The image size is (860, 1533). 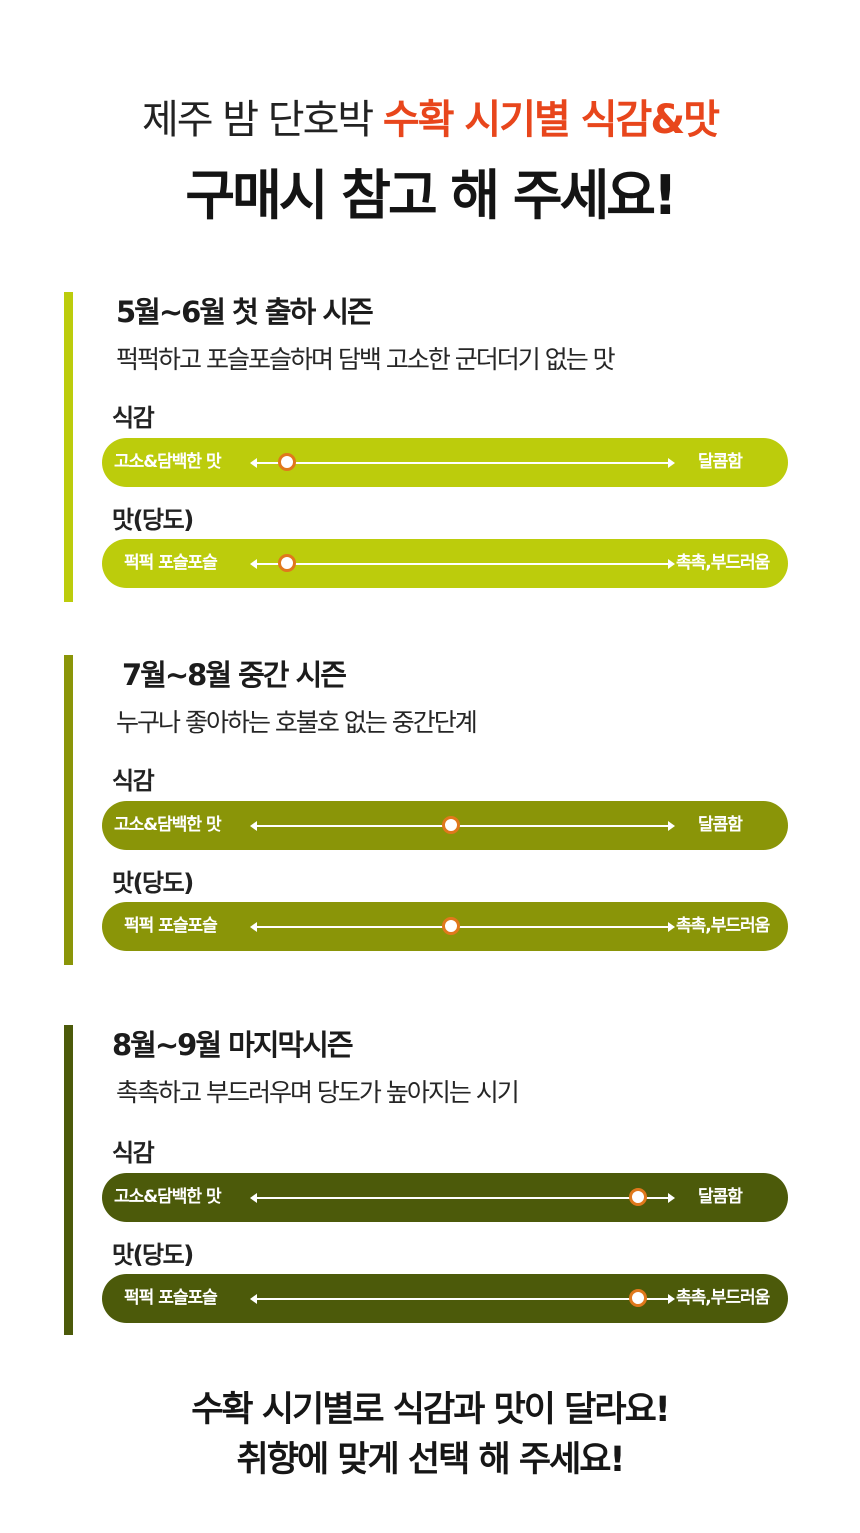 I want to click on page-header: 제주 밤 단호박 수확 시기별 식감&맛 구매시 참고 해 주세요!, so click(x=430, y=164).